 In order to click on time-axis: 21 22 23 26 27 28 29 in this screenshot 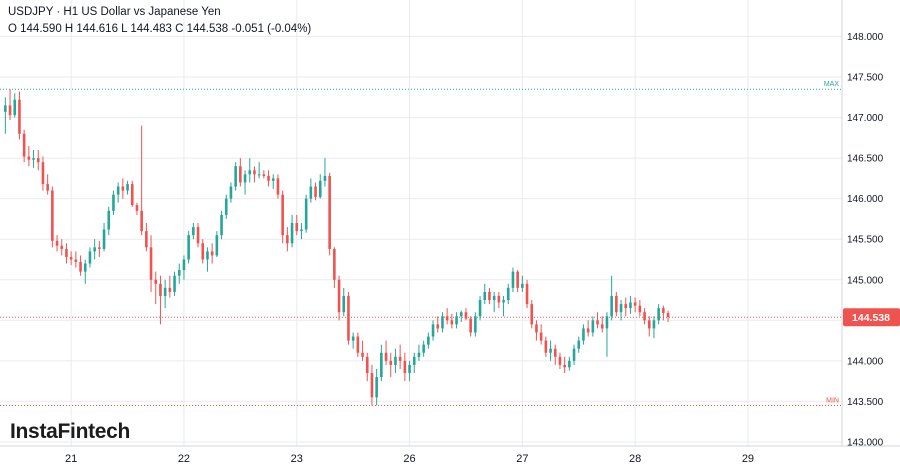, I will do `click(409, 459)`.